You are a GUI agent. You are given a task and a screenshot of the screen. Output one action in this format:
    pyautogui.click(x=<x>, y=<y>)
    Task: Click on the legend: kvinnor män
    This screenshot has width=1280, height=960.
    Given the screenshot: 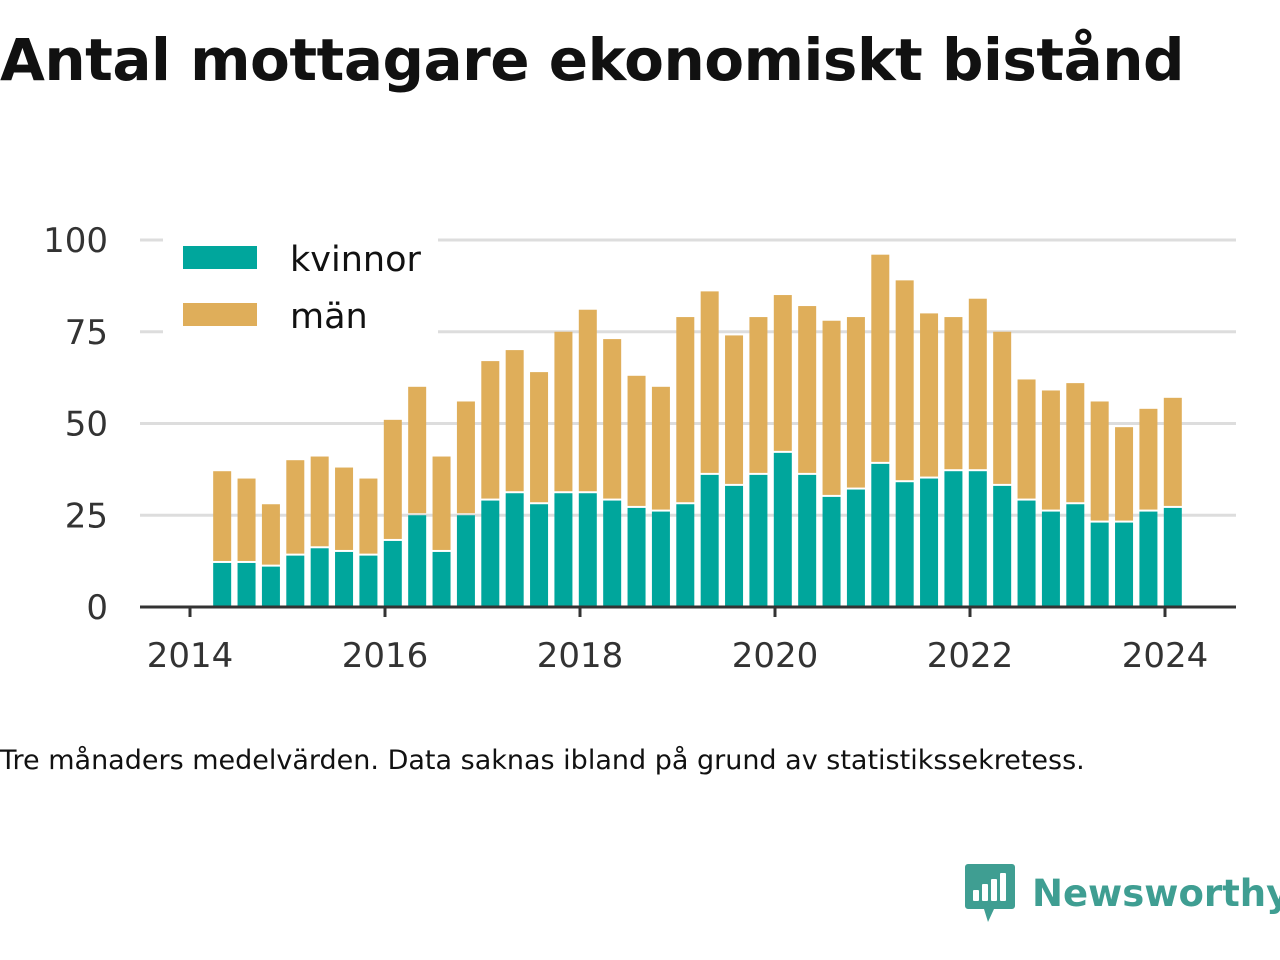 What is the action you would take?
    pyautogui.click(x=300, y=288)
    